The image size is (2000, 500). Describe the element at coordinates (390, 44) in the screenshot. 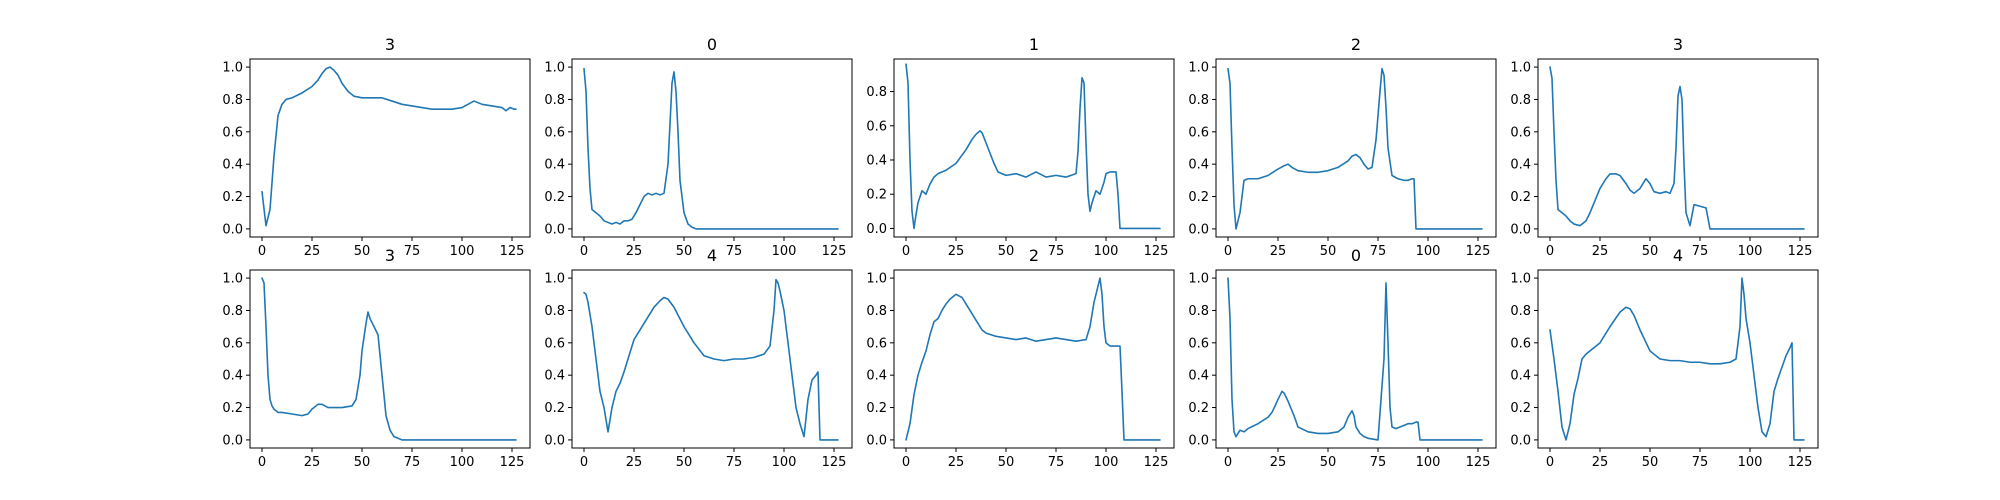

I see `subplot-title: 3` at that location.